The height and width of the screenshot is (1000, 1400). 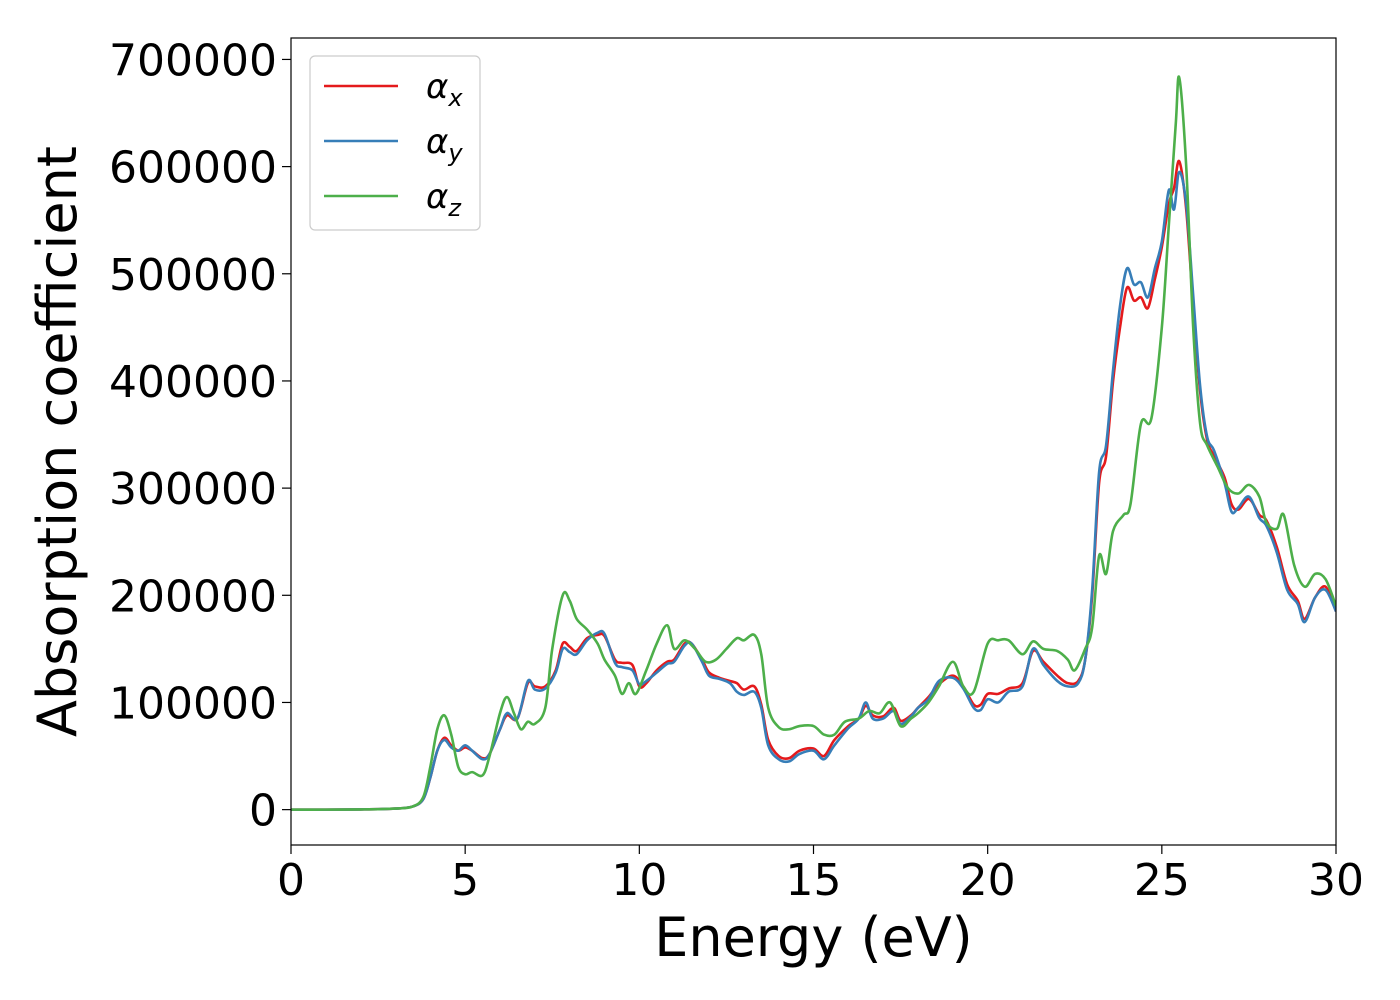 What do you see at coordinates (291, 880) in the screenshot?
I see `x-tick-label: 0` at bounding box center [291, 880].